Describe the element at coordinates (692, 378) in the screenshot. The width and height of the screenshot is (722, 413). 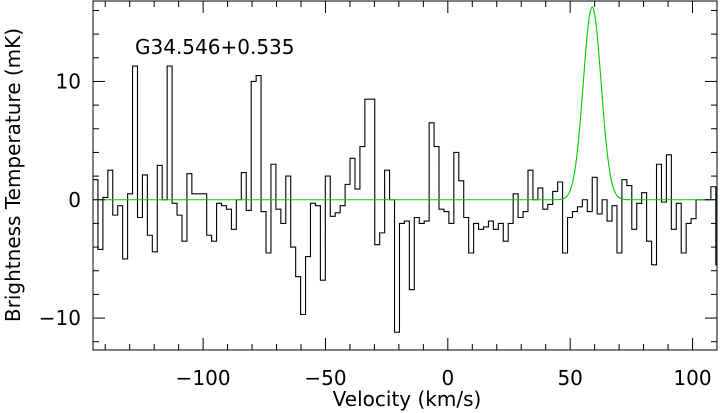
I see `x-tick-label: 100` at that location.